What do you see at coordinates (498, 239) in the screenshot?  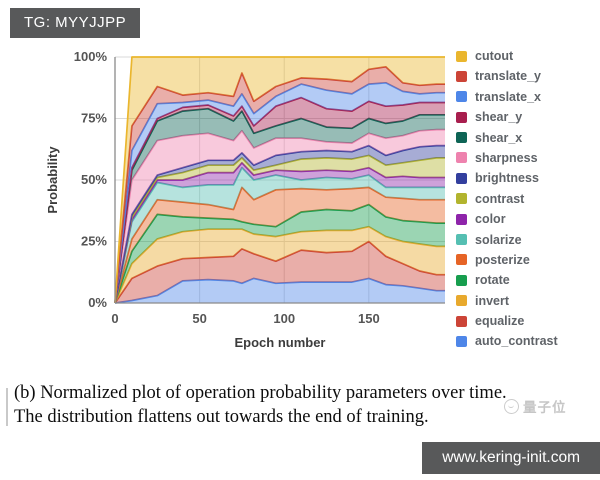 I see `legend-label: solarize` at bounding box center [498, 239].